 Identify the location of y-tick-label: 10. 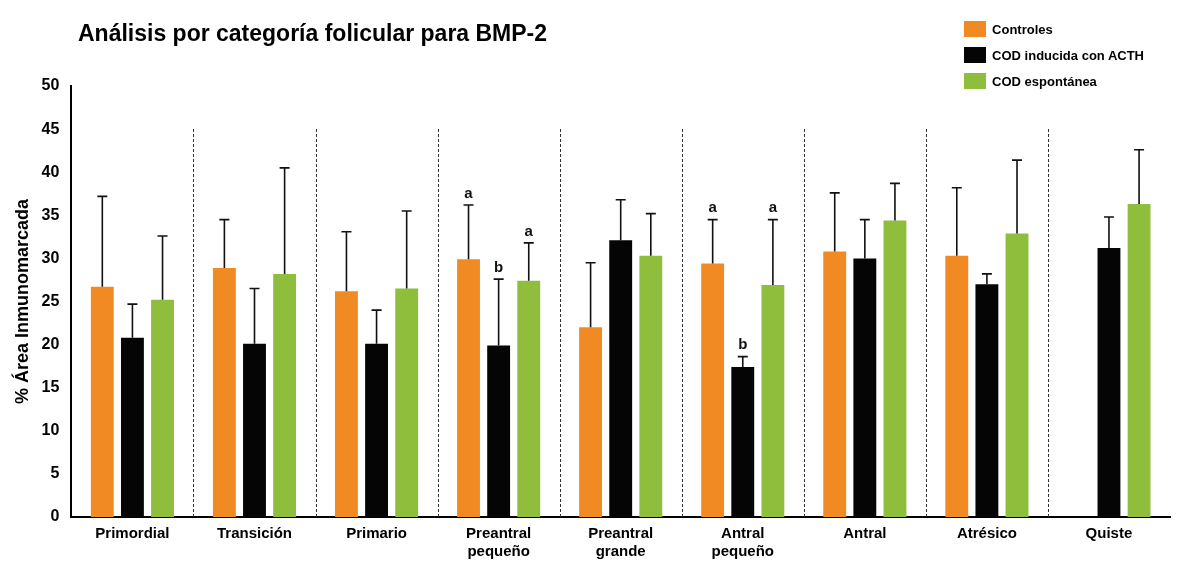
(50, 430).